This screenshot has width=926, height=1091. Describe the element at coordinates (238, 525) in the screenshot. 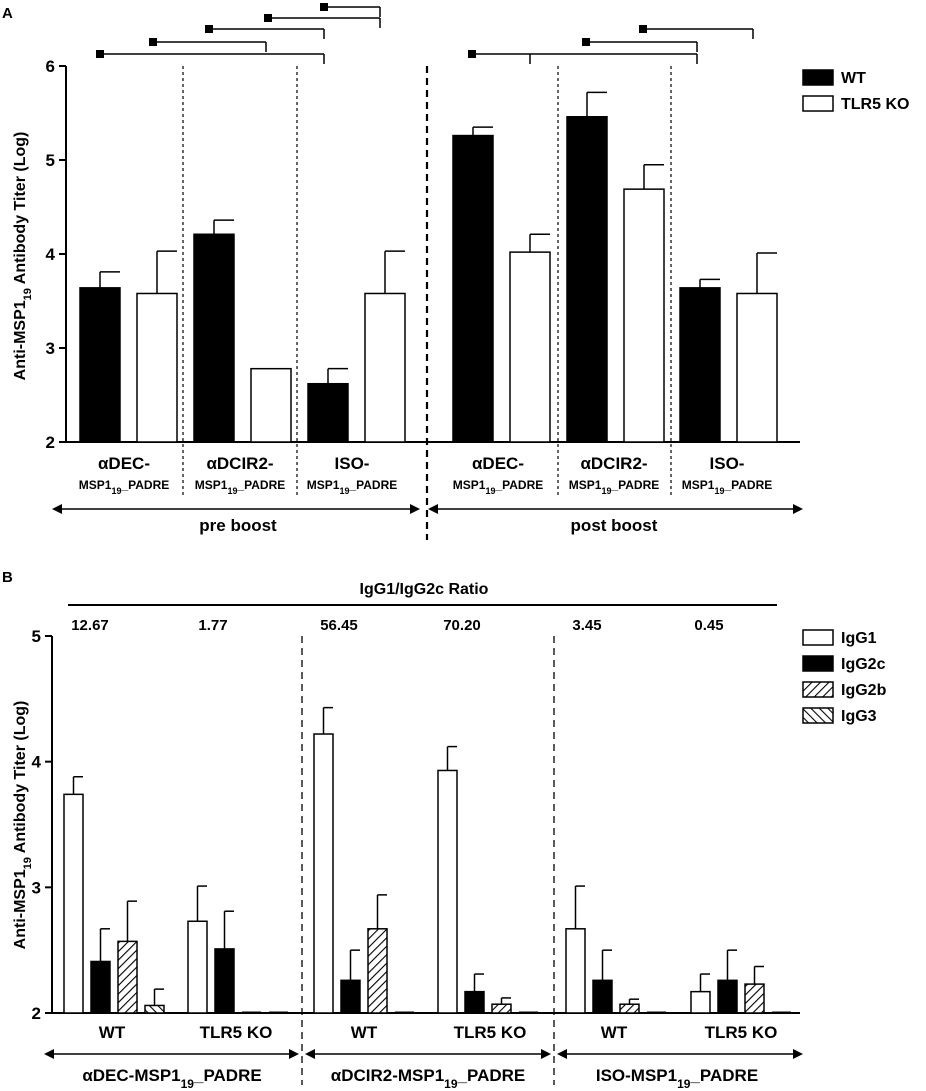

I see `phase-label-pre: pre boost` at that location.